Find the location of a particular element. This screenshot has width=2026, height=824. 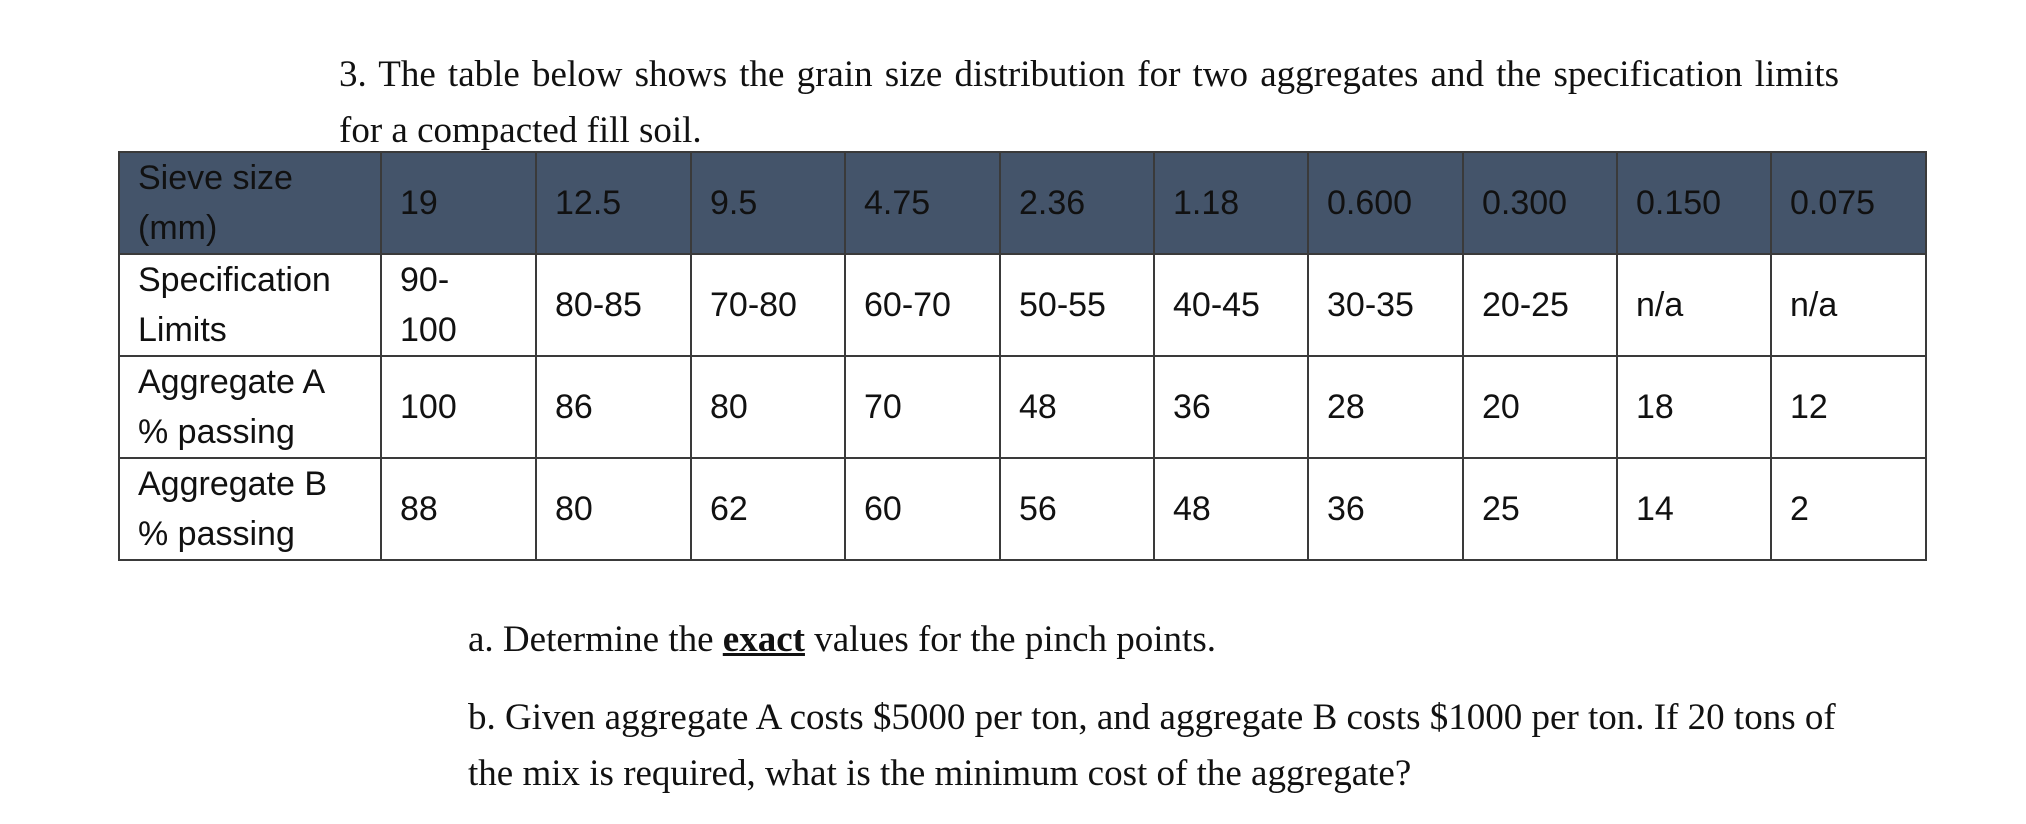

table-cell: 60-70 is located at coordinates (922, 305).